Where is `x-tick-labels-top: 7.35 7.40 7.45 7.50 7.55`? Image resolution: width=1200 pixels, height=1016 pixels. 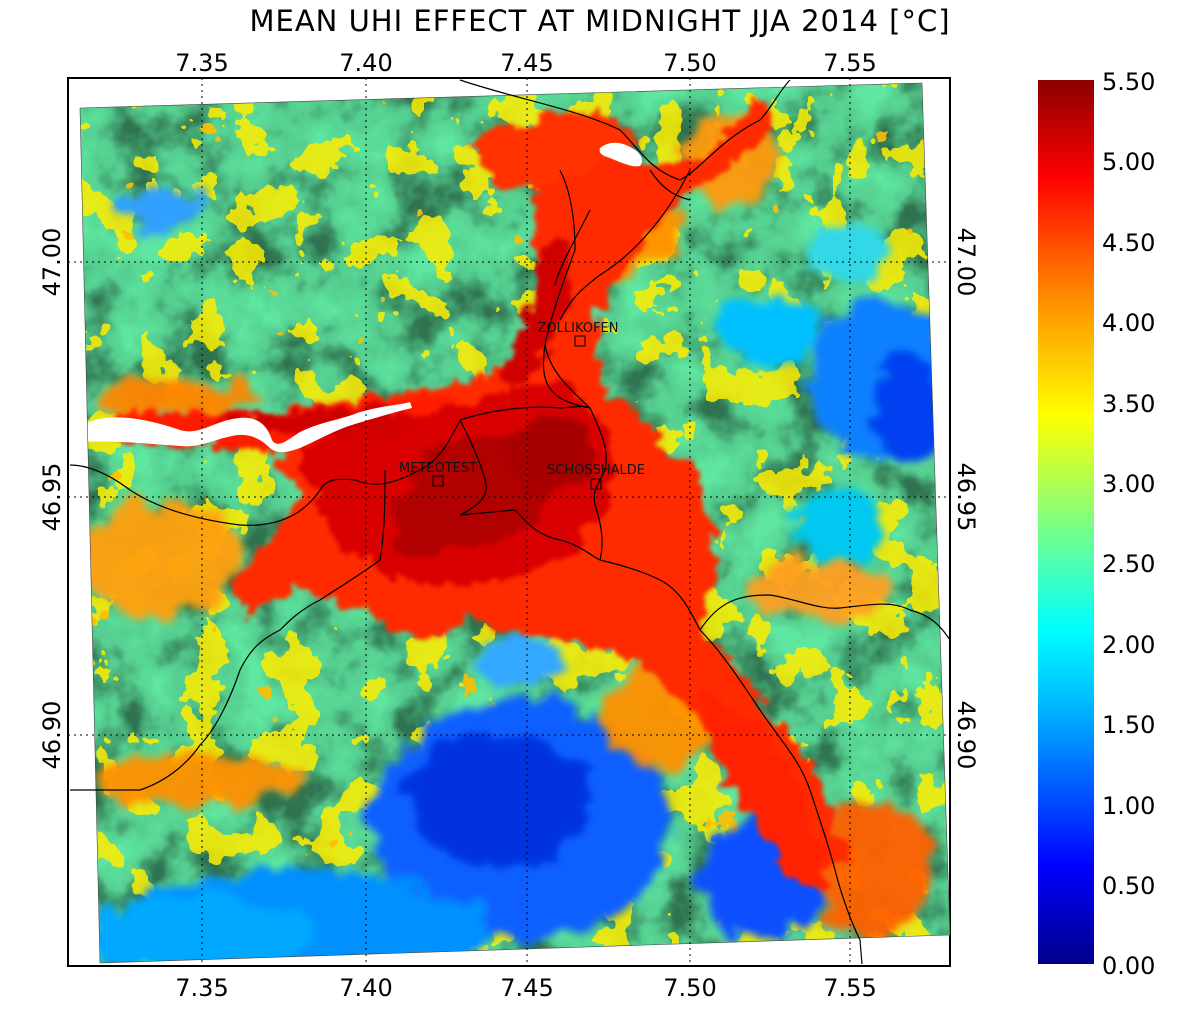 x-tick-labels-top: 7.35 7.40 7.45 7.50 7.55 is located at coordinates (525, 63).